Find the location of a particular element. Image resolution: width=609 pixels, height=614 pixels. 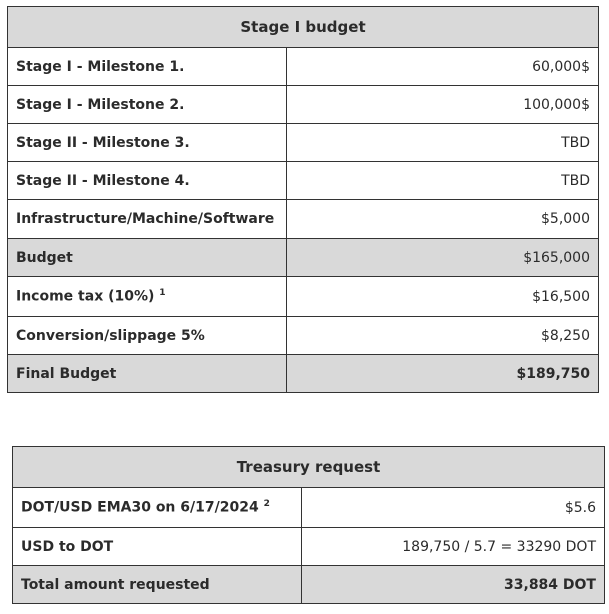

label-text: Stage II - Milestone 4. is located at coordinates (103, 180).